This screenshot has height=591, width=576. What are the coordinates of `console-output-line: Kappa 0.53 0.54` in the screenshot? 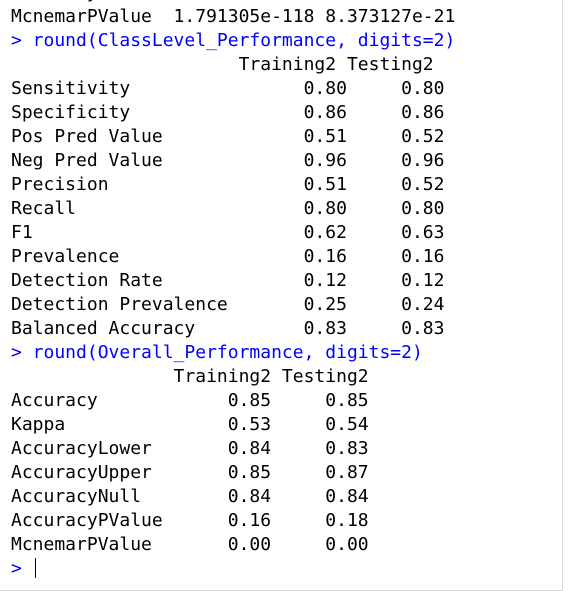 It's located at (190, 424).